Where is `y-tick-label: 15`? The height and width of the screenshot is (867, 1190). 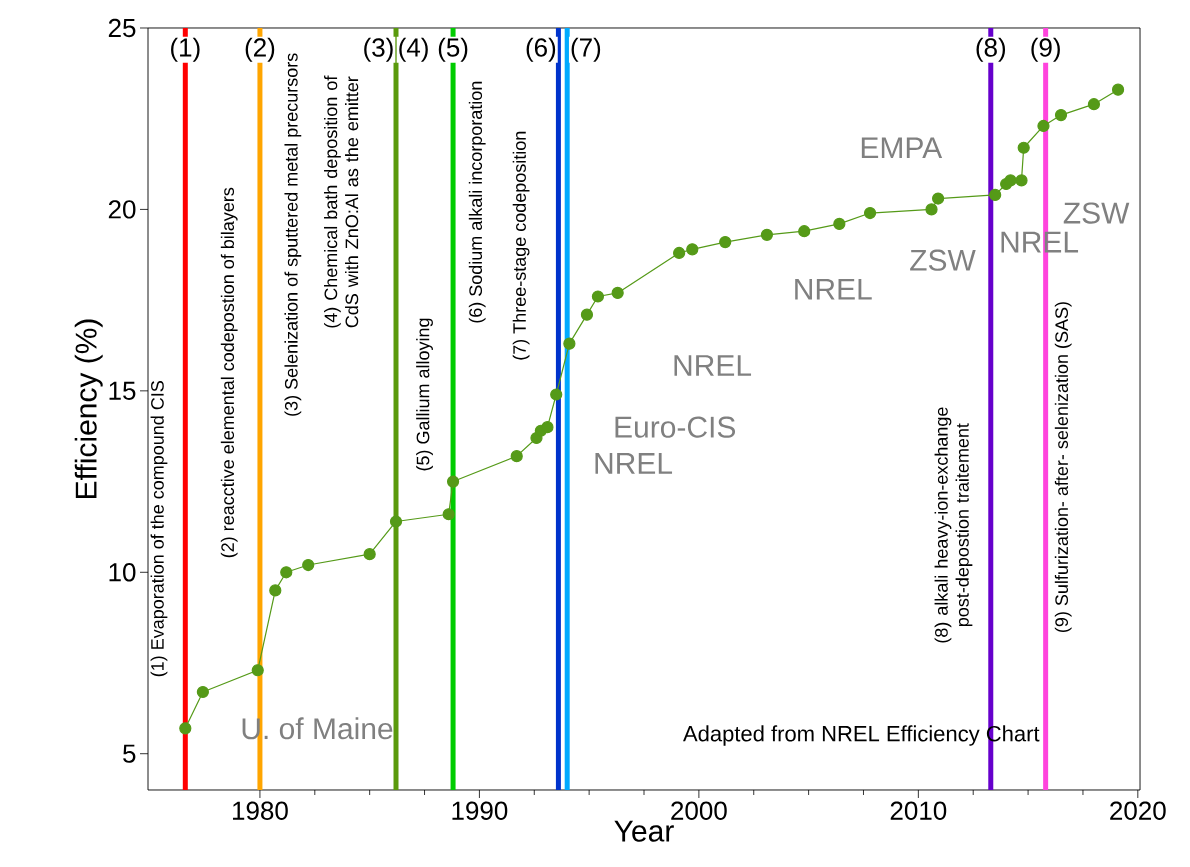 y-tick-label: 15 is located at coordinates (122, 390).